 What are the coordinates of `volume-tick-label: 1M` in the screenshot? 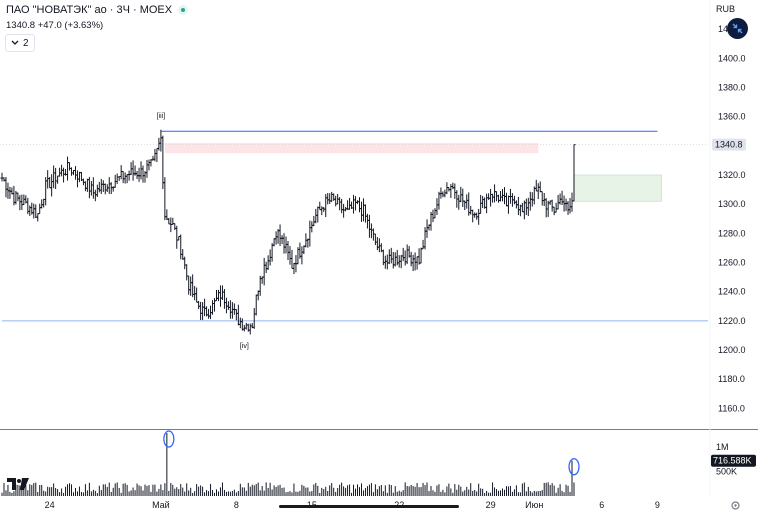 It's located at (722, 447).